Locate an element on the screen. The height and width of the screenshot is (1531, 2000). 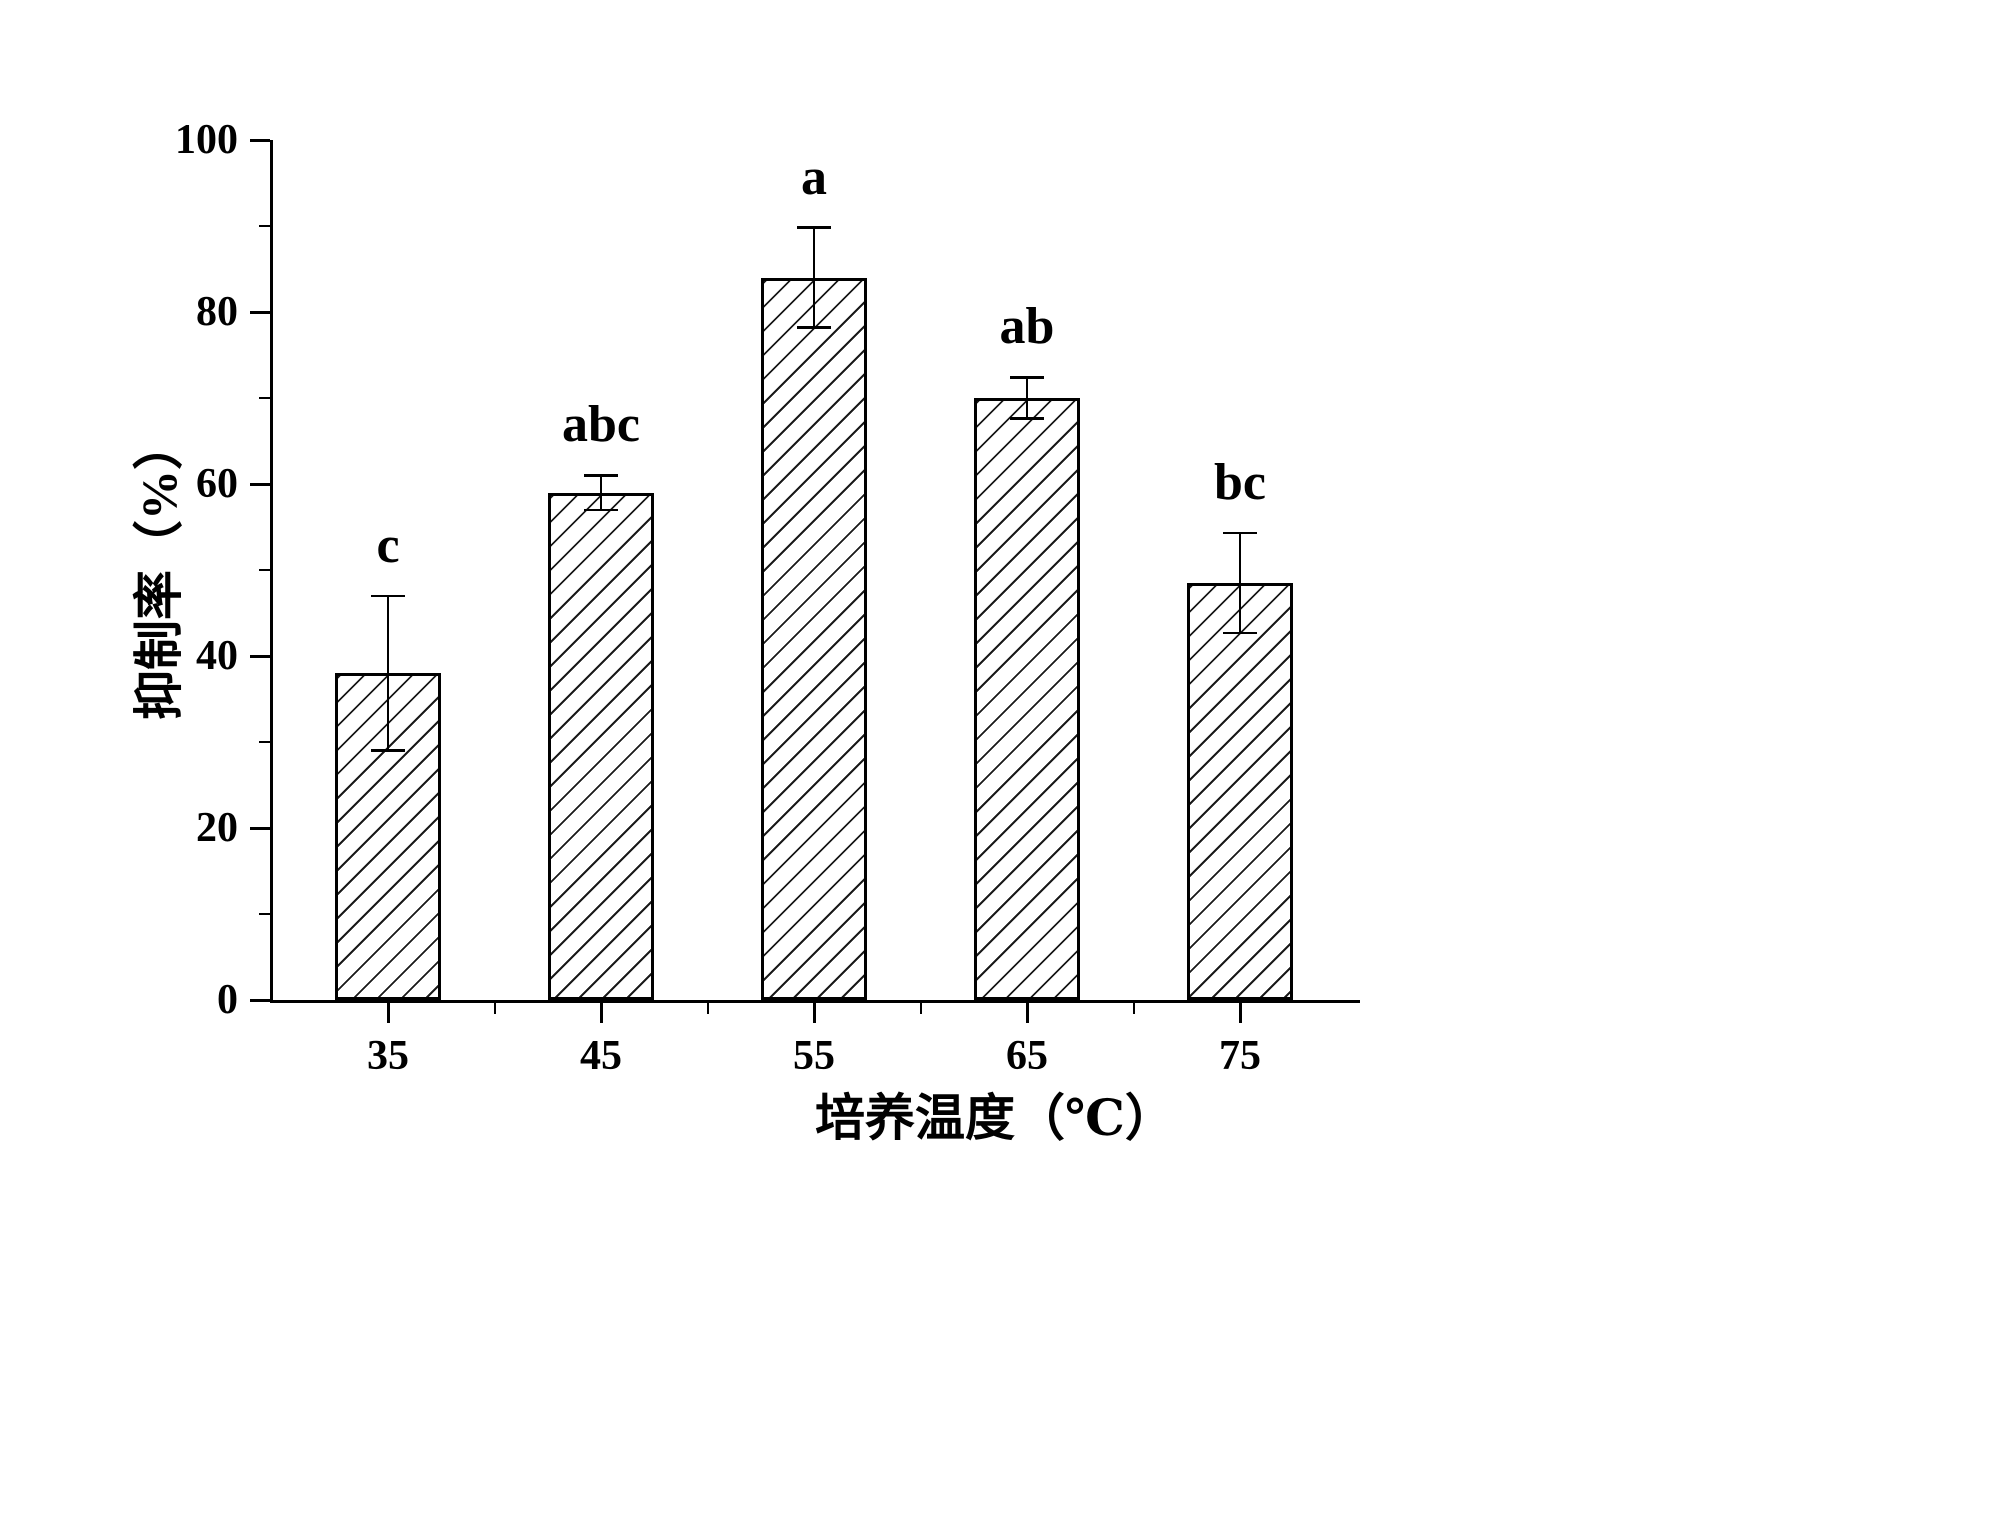
y-tick-label: 40 is located at coordinates (217, 656).